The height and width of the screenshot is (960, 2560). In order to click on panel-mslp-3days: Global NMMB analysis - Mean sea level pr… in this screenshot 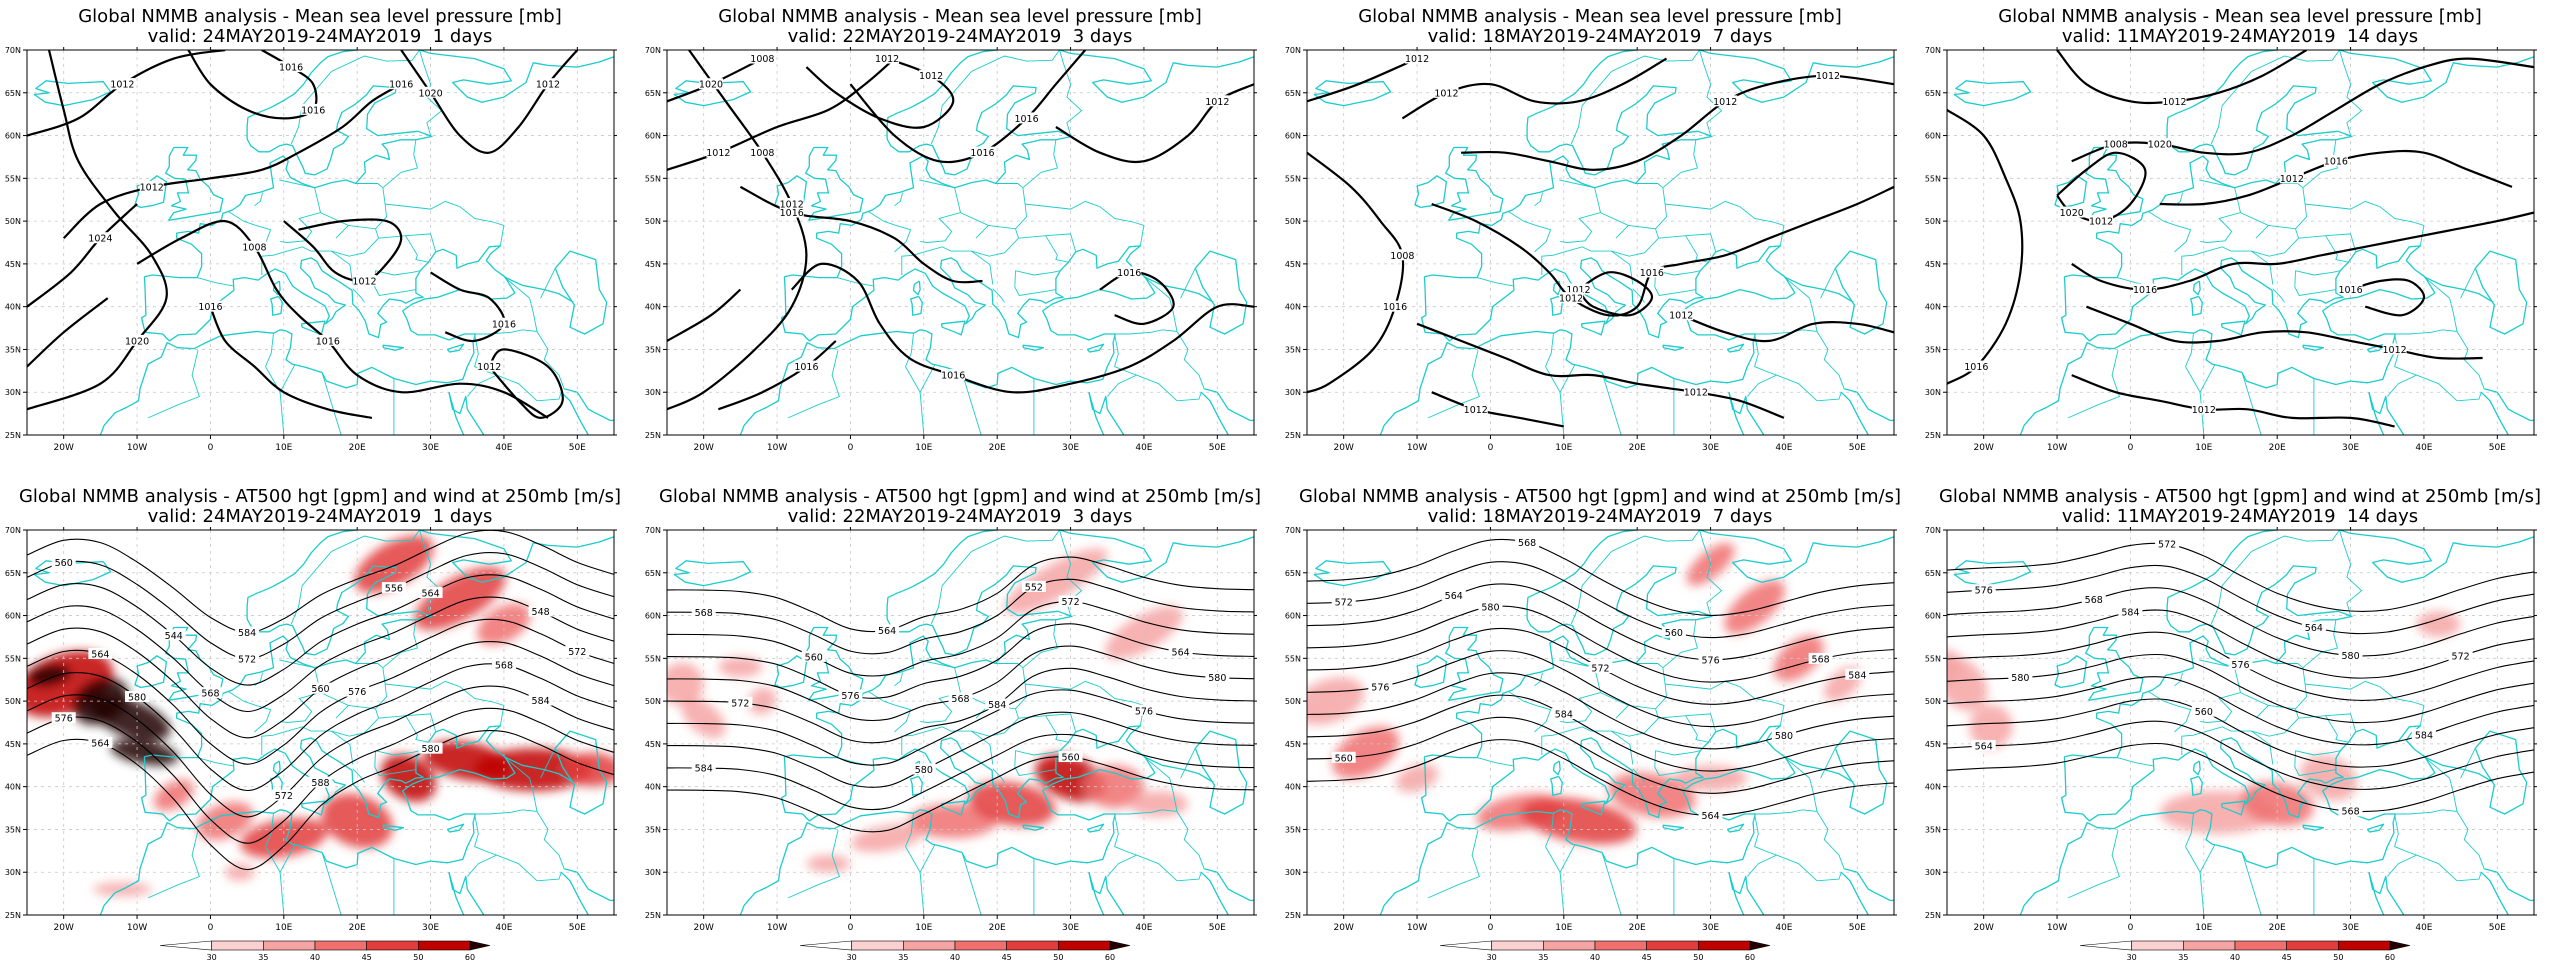, I will do `click(960, 240)`.